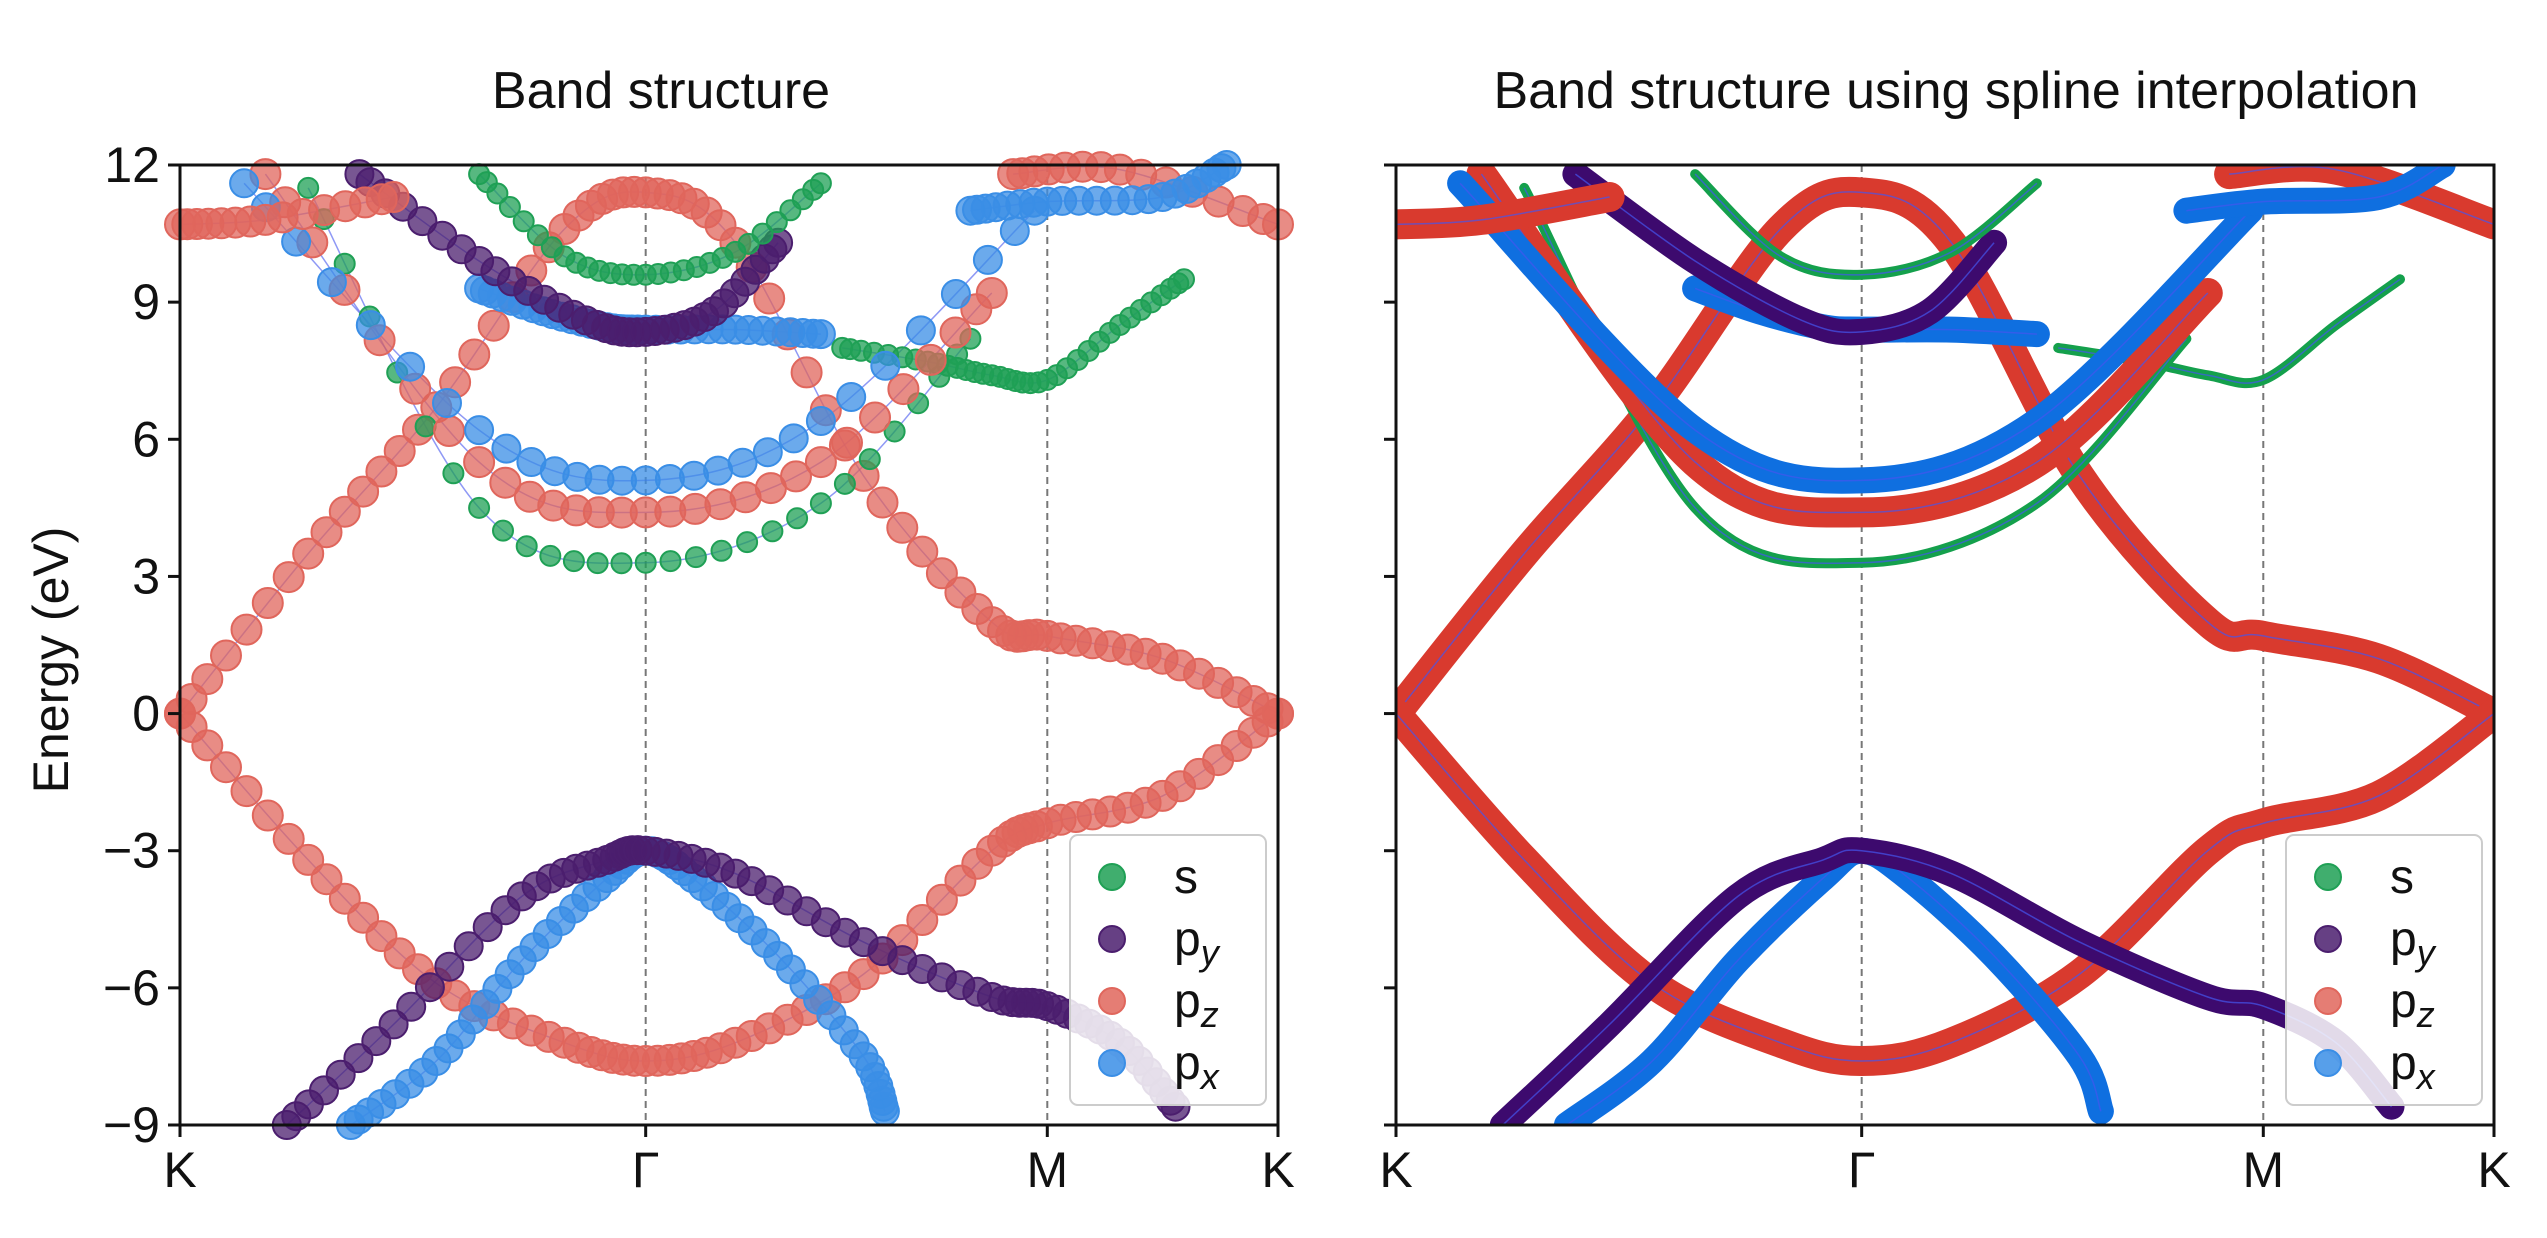 Image resolution: width=2547 pixels, height=1238 pixels. What do you see at coordinates (146, 714) in the screenshot?
I see `y-tick-label: 0` at bounding box center [146, 714].